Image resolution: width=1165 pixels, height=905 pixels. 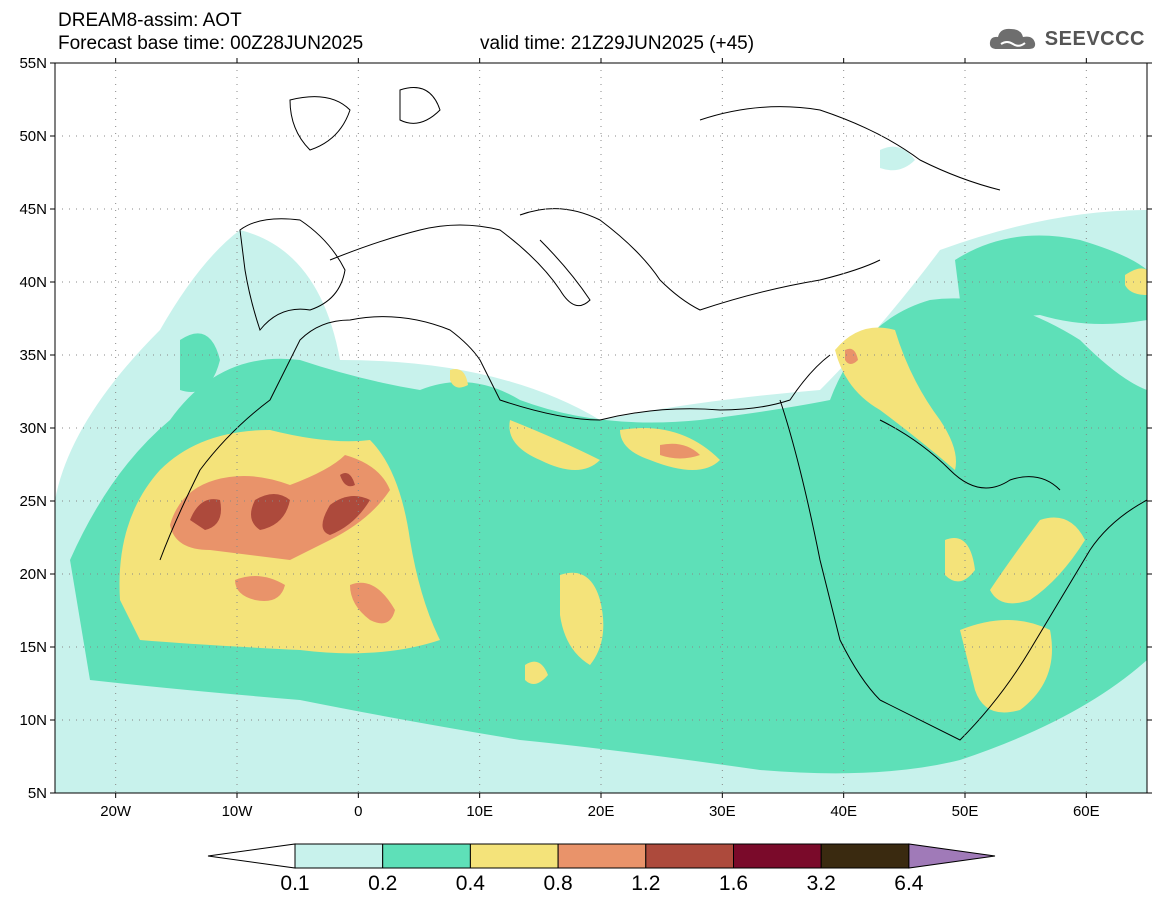 I want to click on lat-label: 50N, so click(x=33, y=136).